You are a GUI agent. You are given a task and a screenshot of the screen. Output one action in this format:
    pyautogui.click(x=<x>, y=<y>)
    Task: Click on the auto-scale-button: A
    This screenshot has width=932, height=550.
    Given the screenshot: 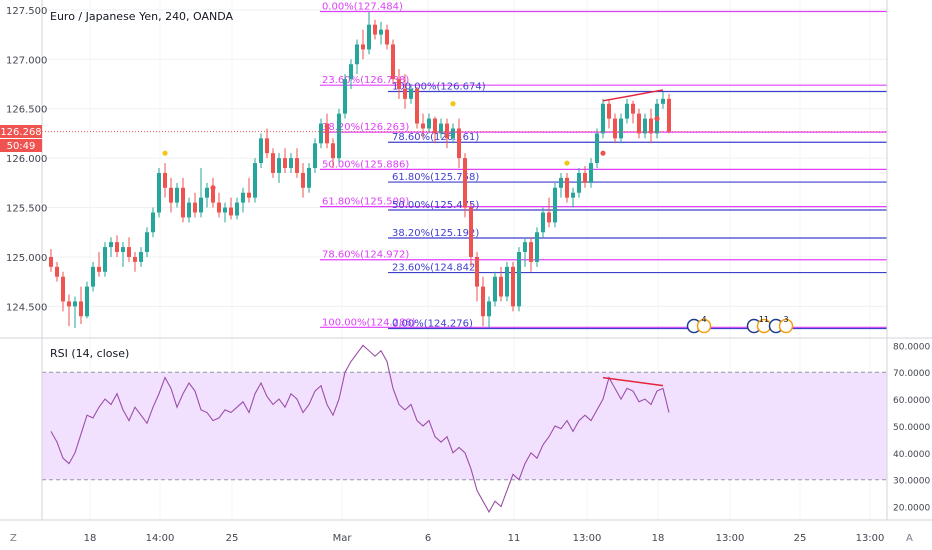 What is the action you would take?
    pyautogui.click(x=909, y=538)
    